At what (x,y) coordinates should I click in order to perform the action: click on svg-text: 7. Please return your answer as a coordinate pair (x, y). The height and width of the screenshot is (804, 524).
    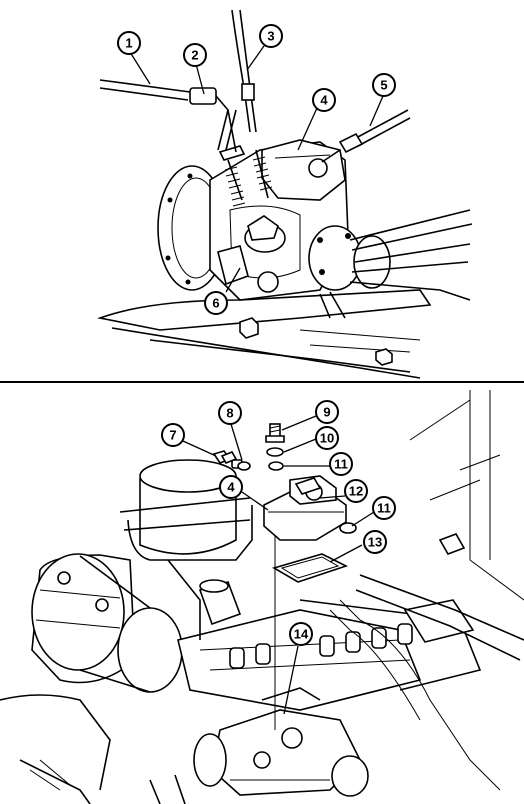
    Looking at the image, I should click on (172, 435).